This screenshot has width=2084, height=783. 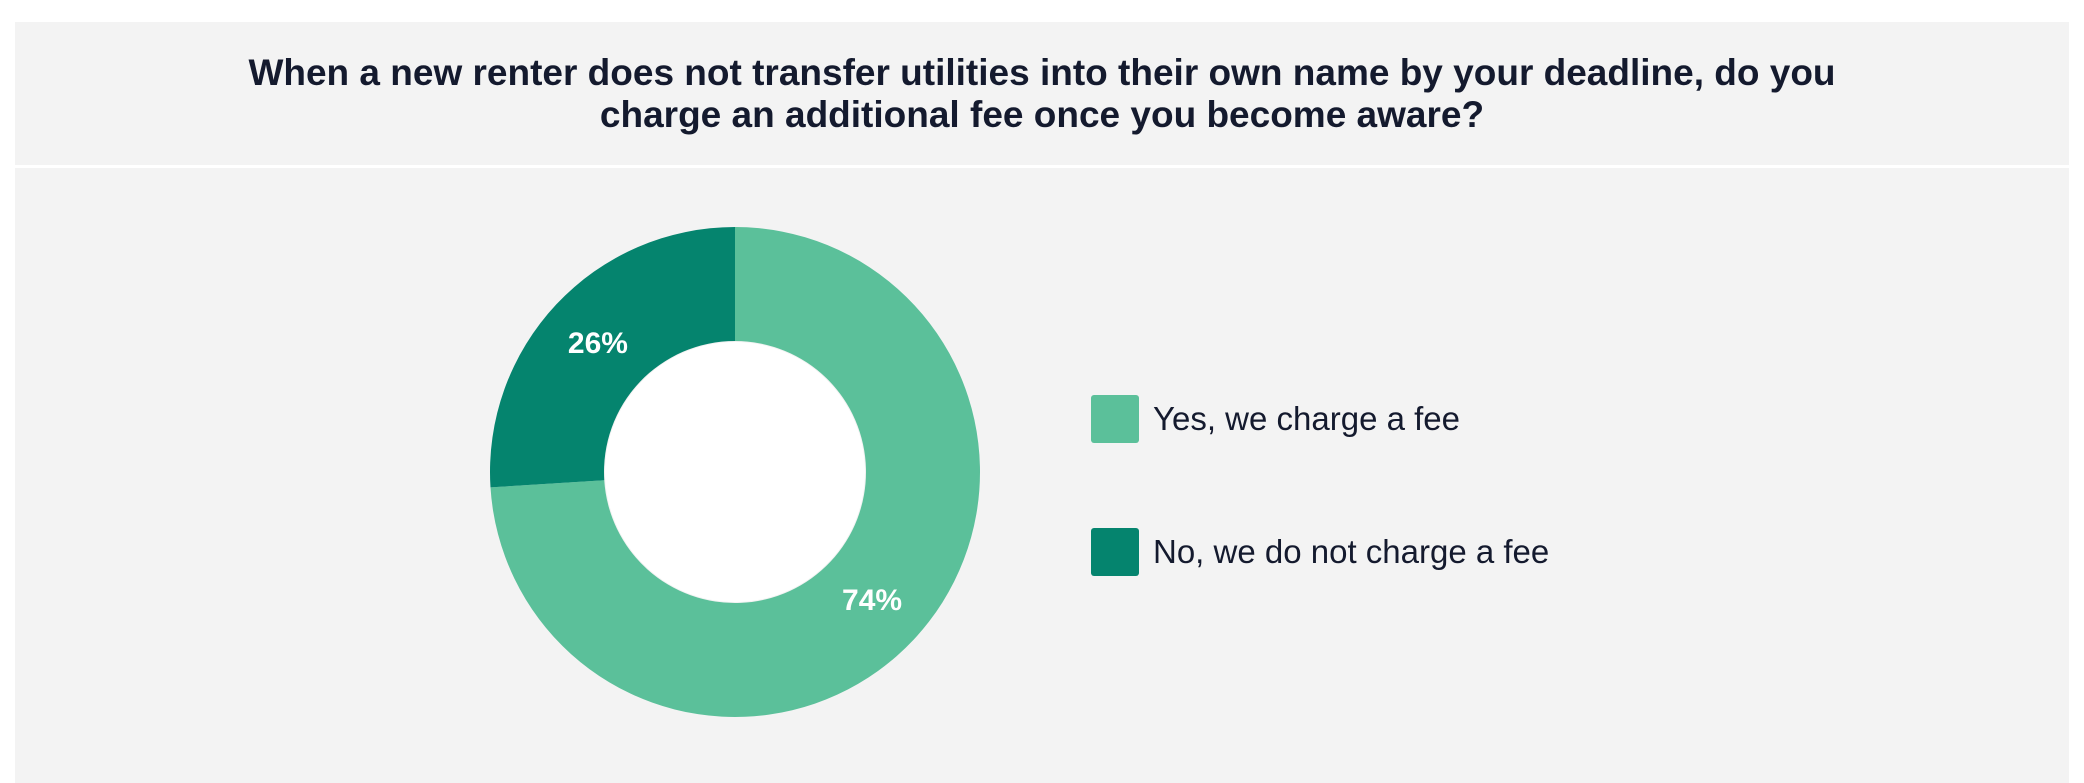 I want to click on legend-label-yes: Yes, we charge a fee, so click(x=1306, y=418).